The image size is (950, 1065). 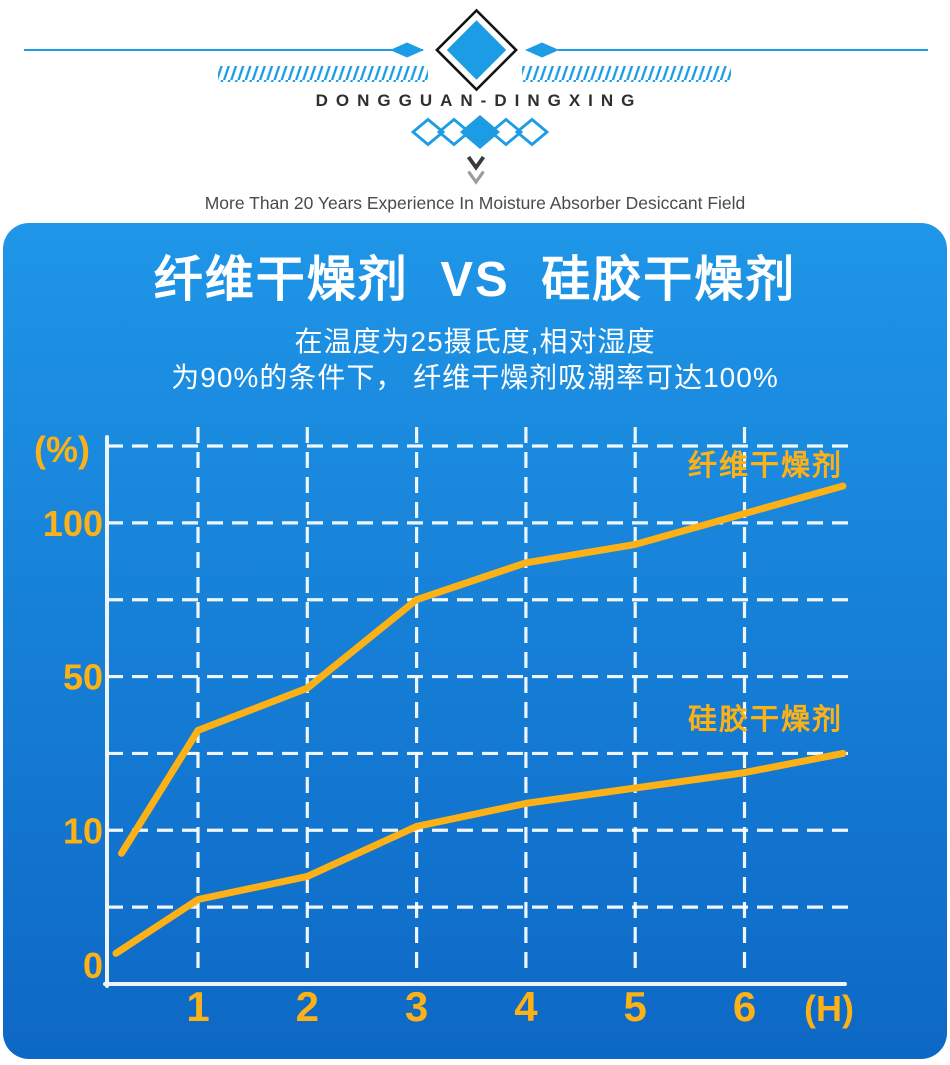 I want to click on hatch-band-left-icon, so click(x=323, y=74).